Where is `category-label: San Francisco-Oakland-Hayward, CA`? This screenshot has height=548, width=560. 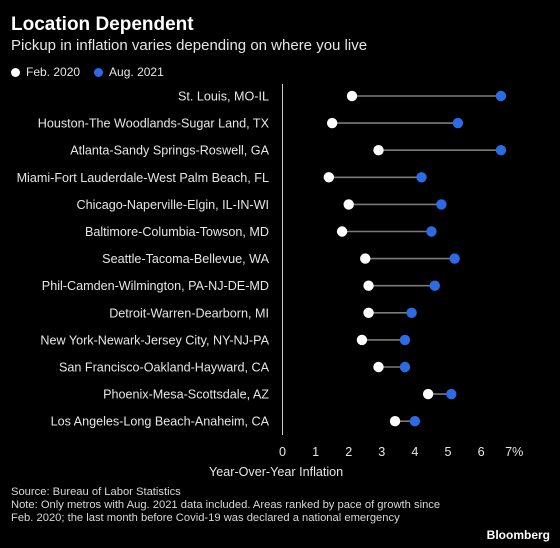
category-label: San Francisco-Oakland-Hayward, CA is located at coordinates (164, 368).